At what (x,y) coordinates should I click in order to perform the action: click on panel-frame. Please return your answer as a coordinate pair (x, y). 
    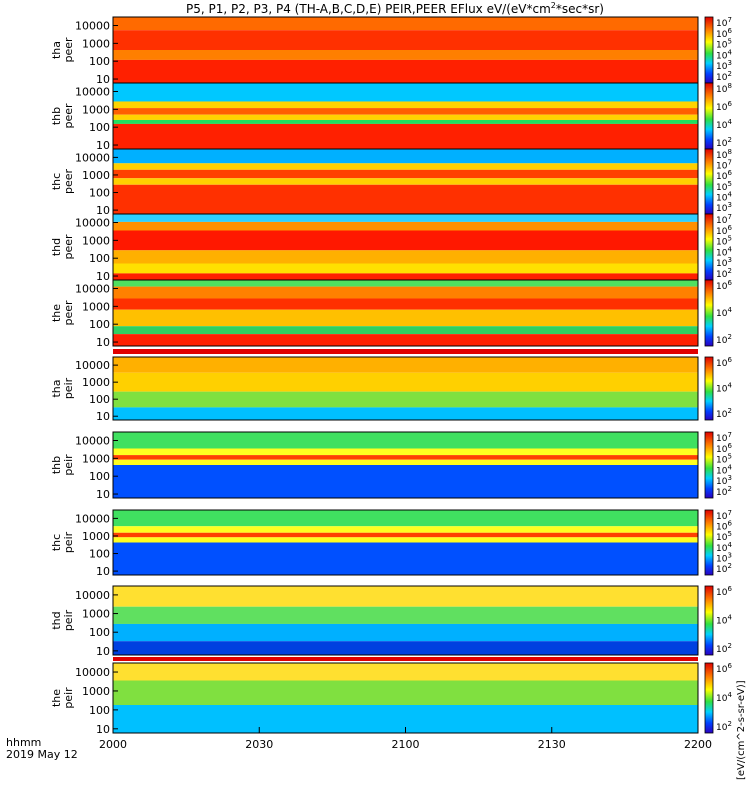
    Looking at the image, I should click on (405, 542).